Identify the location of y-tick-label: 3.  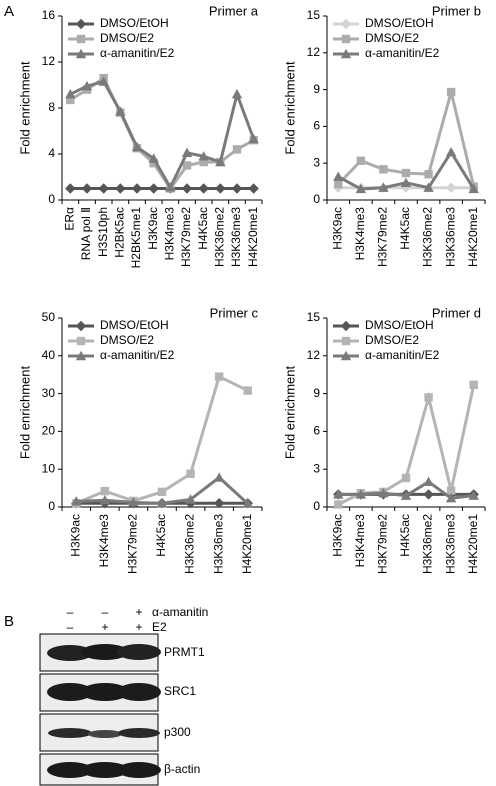
(316, 468).